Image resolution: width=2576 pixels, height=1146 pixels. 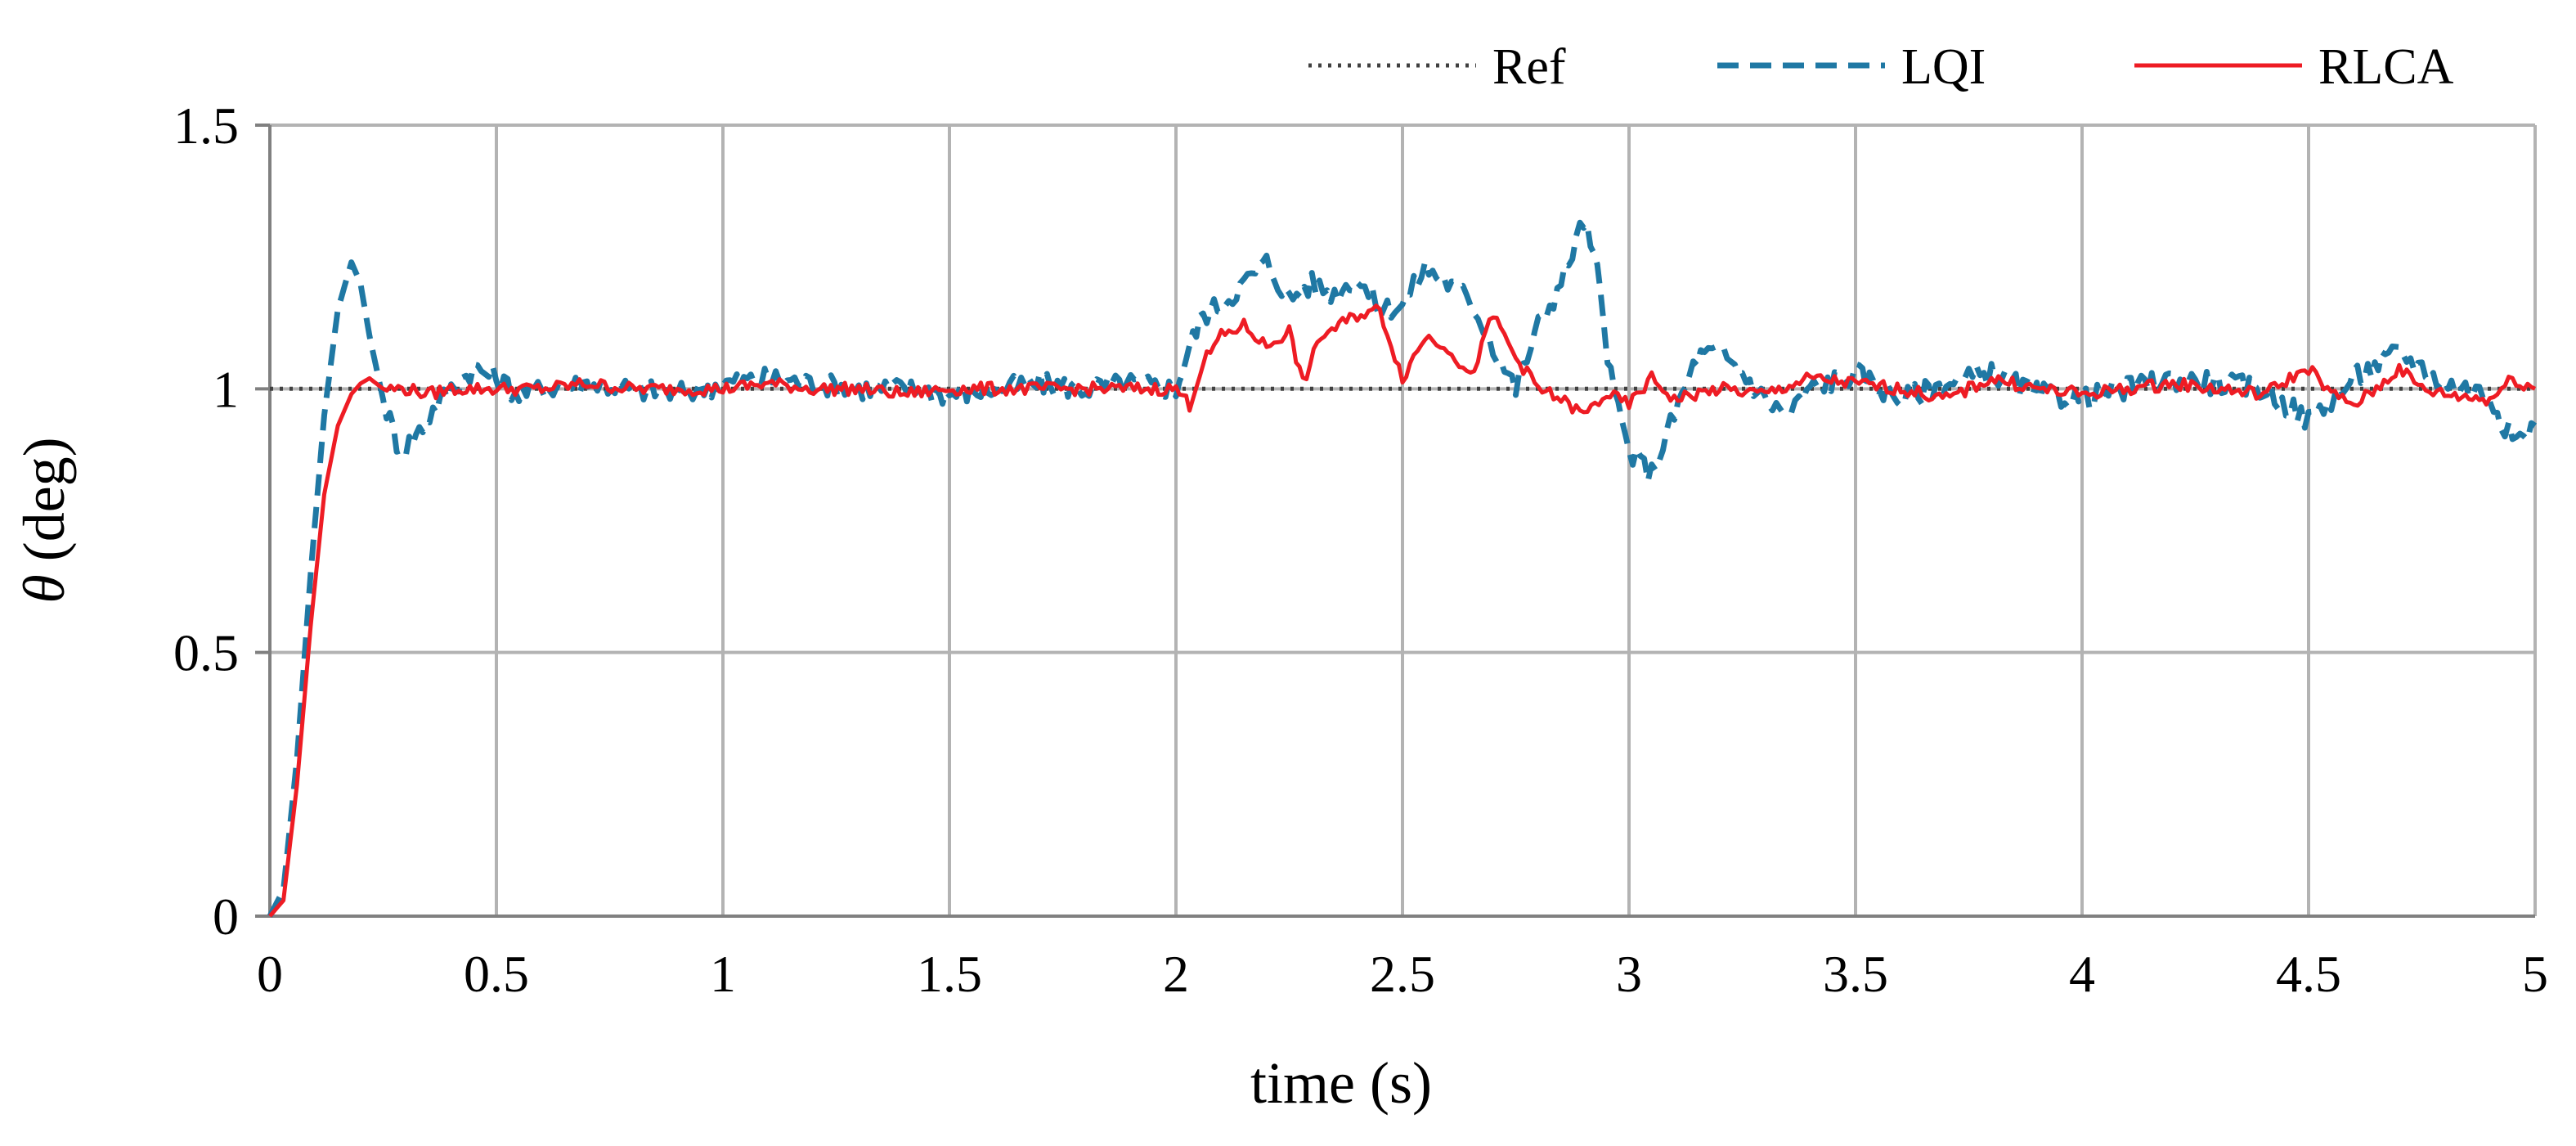 I want to click on x-tick-label: 2, so click(x=1176, y=974).